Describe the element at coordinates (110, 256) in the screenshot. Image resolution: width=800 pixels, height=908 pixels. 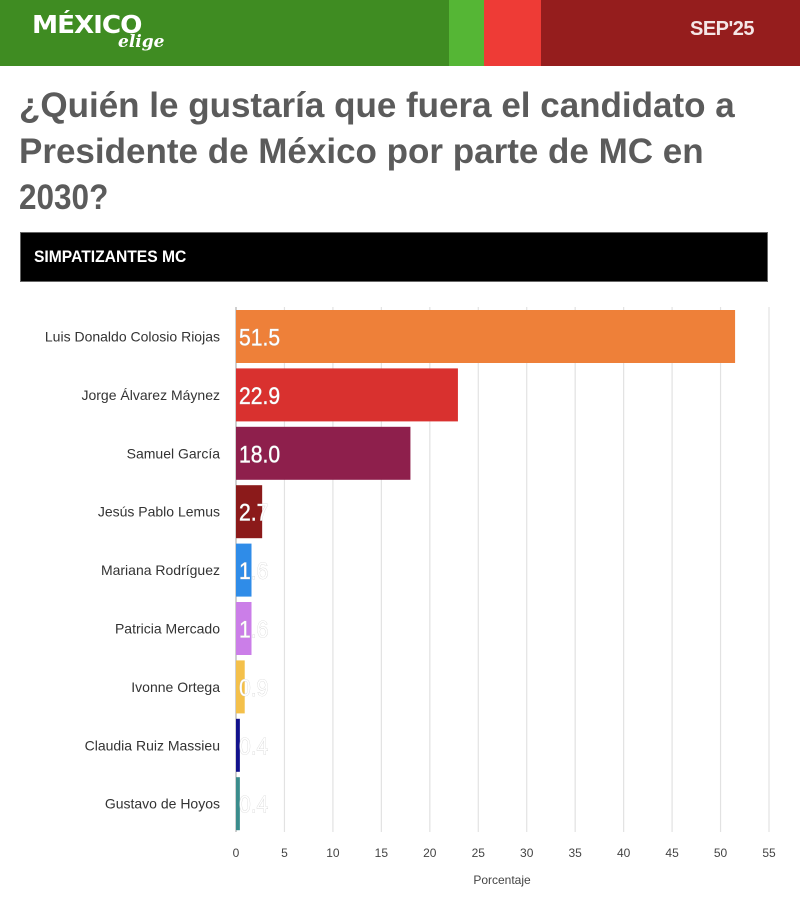
I see `segment-label: SIMPATIZANTES MC` at that location.